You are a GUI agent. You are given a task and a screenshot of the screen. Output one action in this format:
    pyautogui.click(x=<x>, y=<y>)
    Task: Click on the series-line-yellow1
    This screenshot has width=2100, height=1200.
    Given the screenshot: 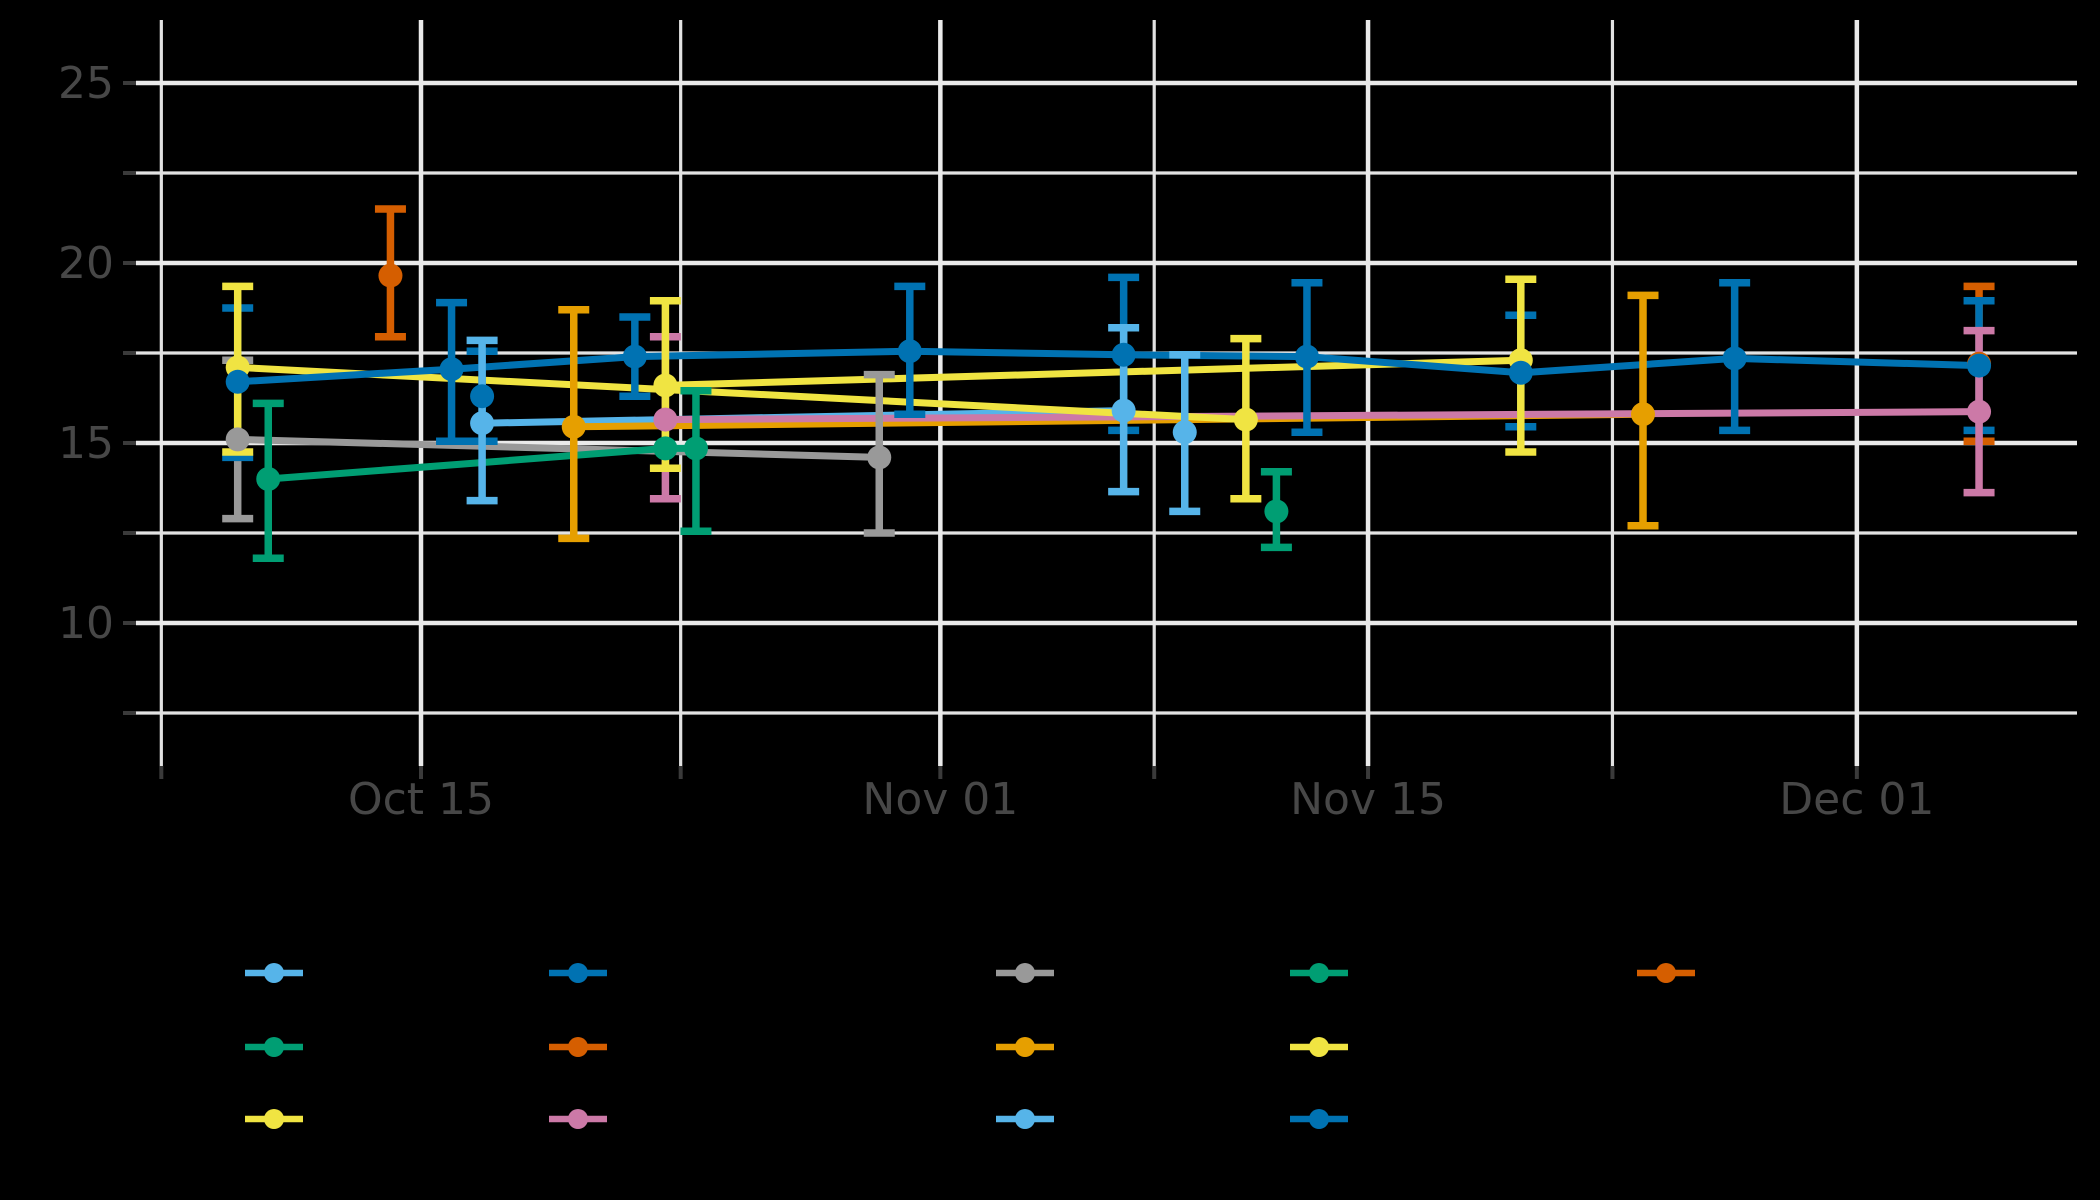 What is the action you would take?
    pyautogui.click(x=742, y=393)
    